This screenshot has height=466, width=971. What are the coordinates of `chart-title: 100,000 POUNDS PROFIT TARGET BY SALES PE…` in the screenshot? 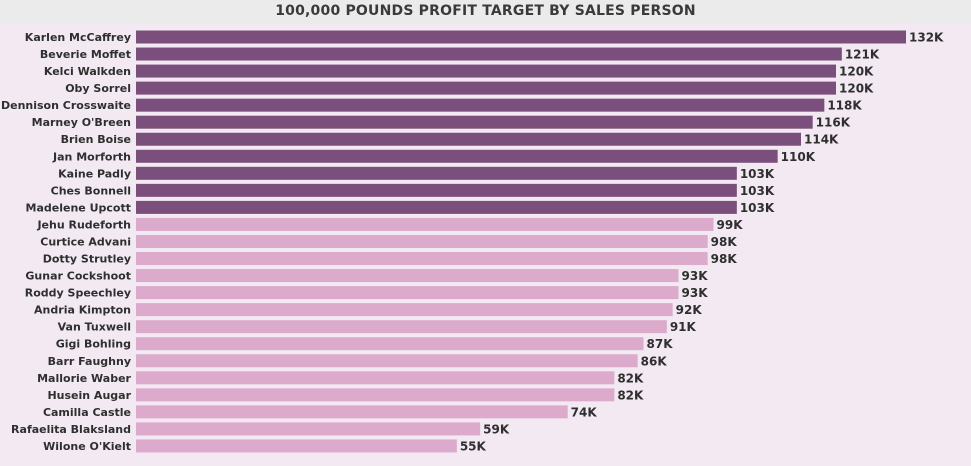 It's located at (485, 11).